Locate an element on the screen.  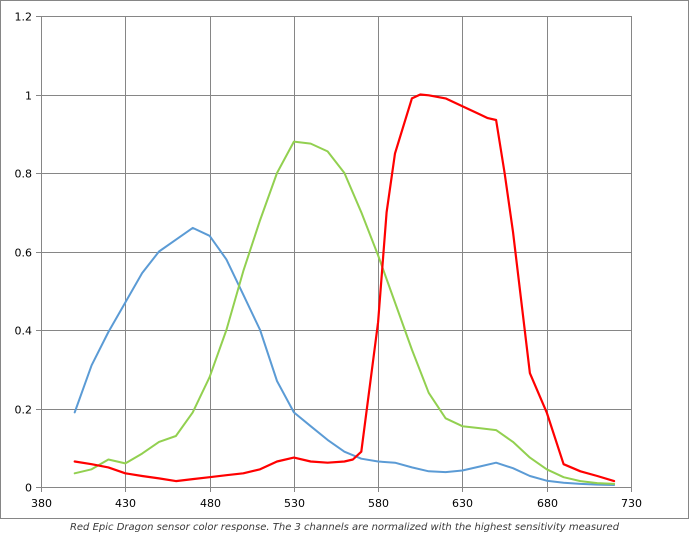
x-tick-label: 380 is located at coordinates (41, 503).